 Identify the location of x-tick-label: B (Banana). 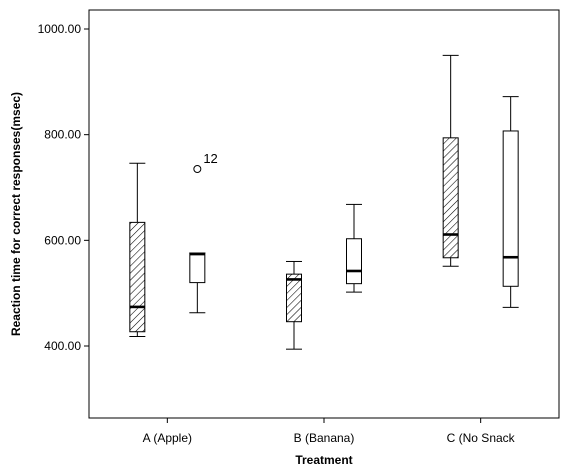
(324, 438).